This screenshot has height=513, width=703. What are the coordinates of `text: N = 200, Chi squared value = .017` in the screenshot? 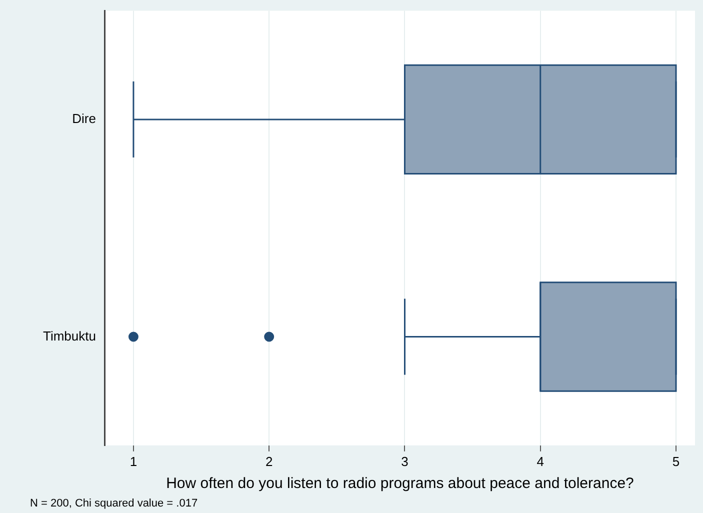 It's located at (114, 504).